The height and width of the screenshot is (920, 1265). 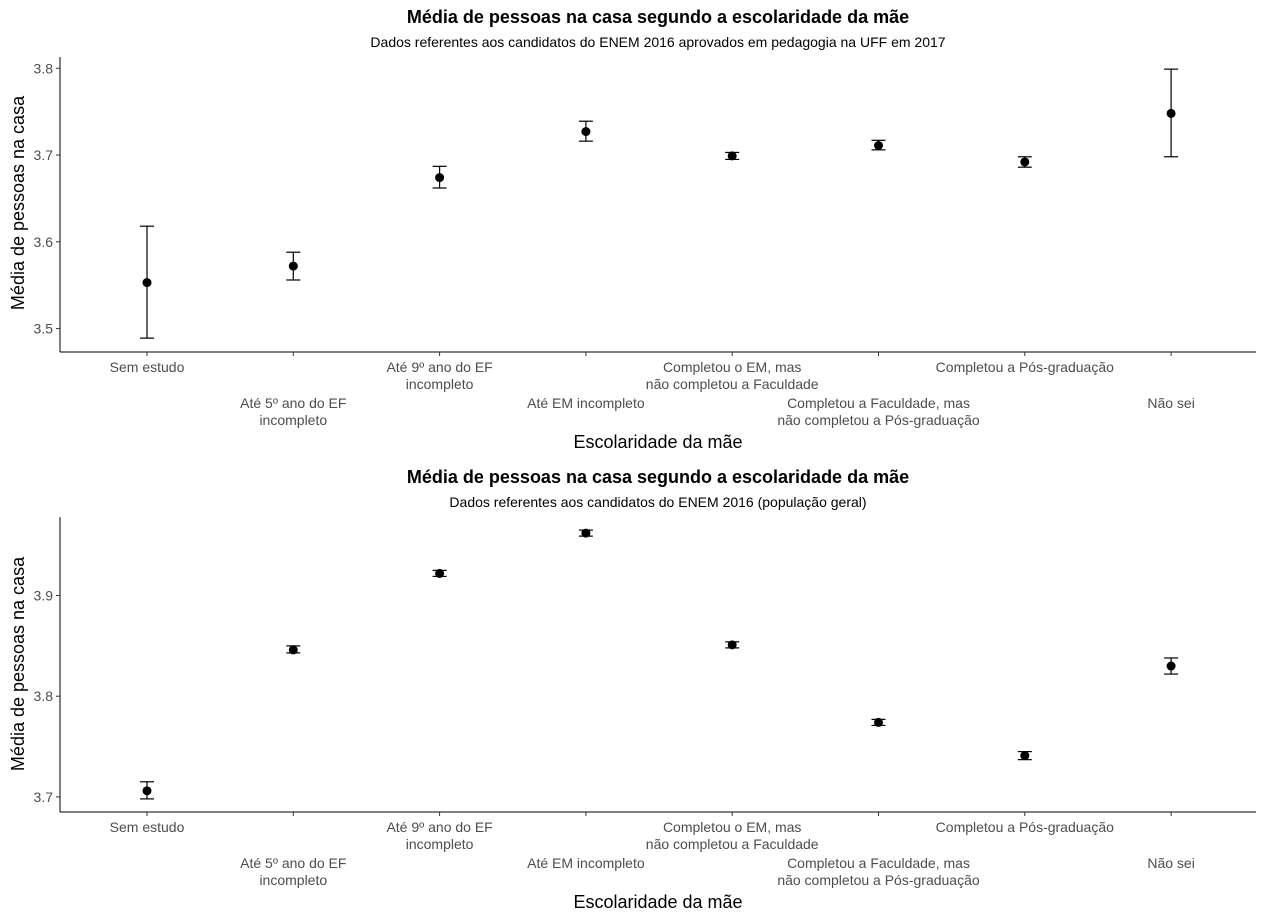 What do you see at coordinates (44, 242) in the screenshot?
I see `y-tick-label: 3.6` at bounding box center [44, 242].